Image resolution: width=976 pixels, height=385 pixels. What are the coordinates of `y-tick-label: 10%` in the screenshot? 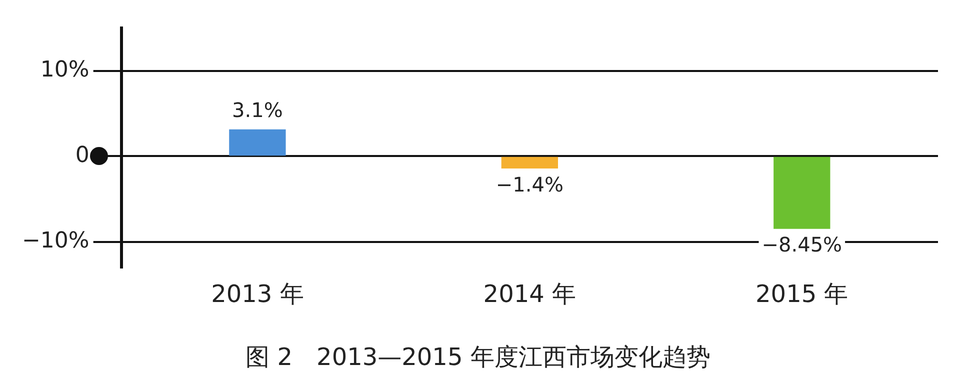 It's located at (65, 69).